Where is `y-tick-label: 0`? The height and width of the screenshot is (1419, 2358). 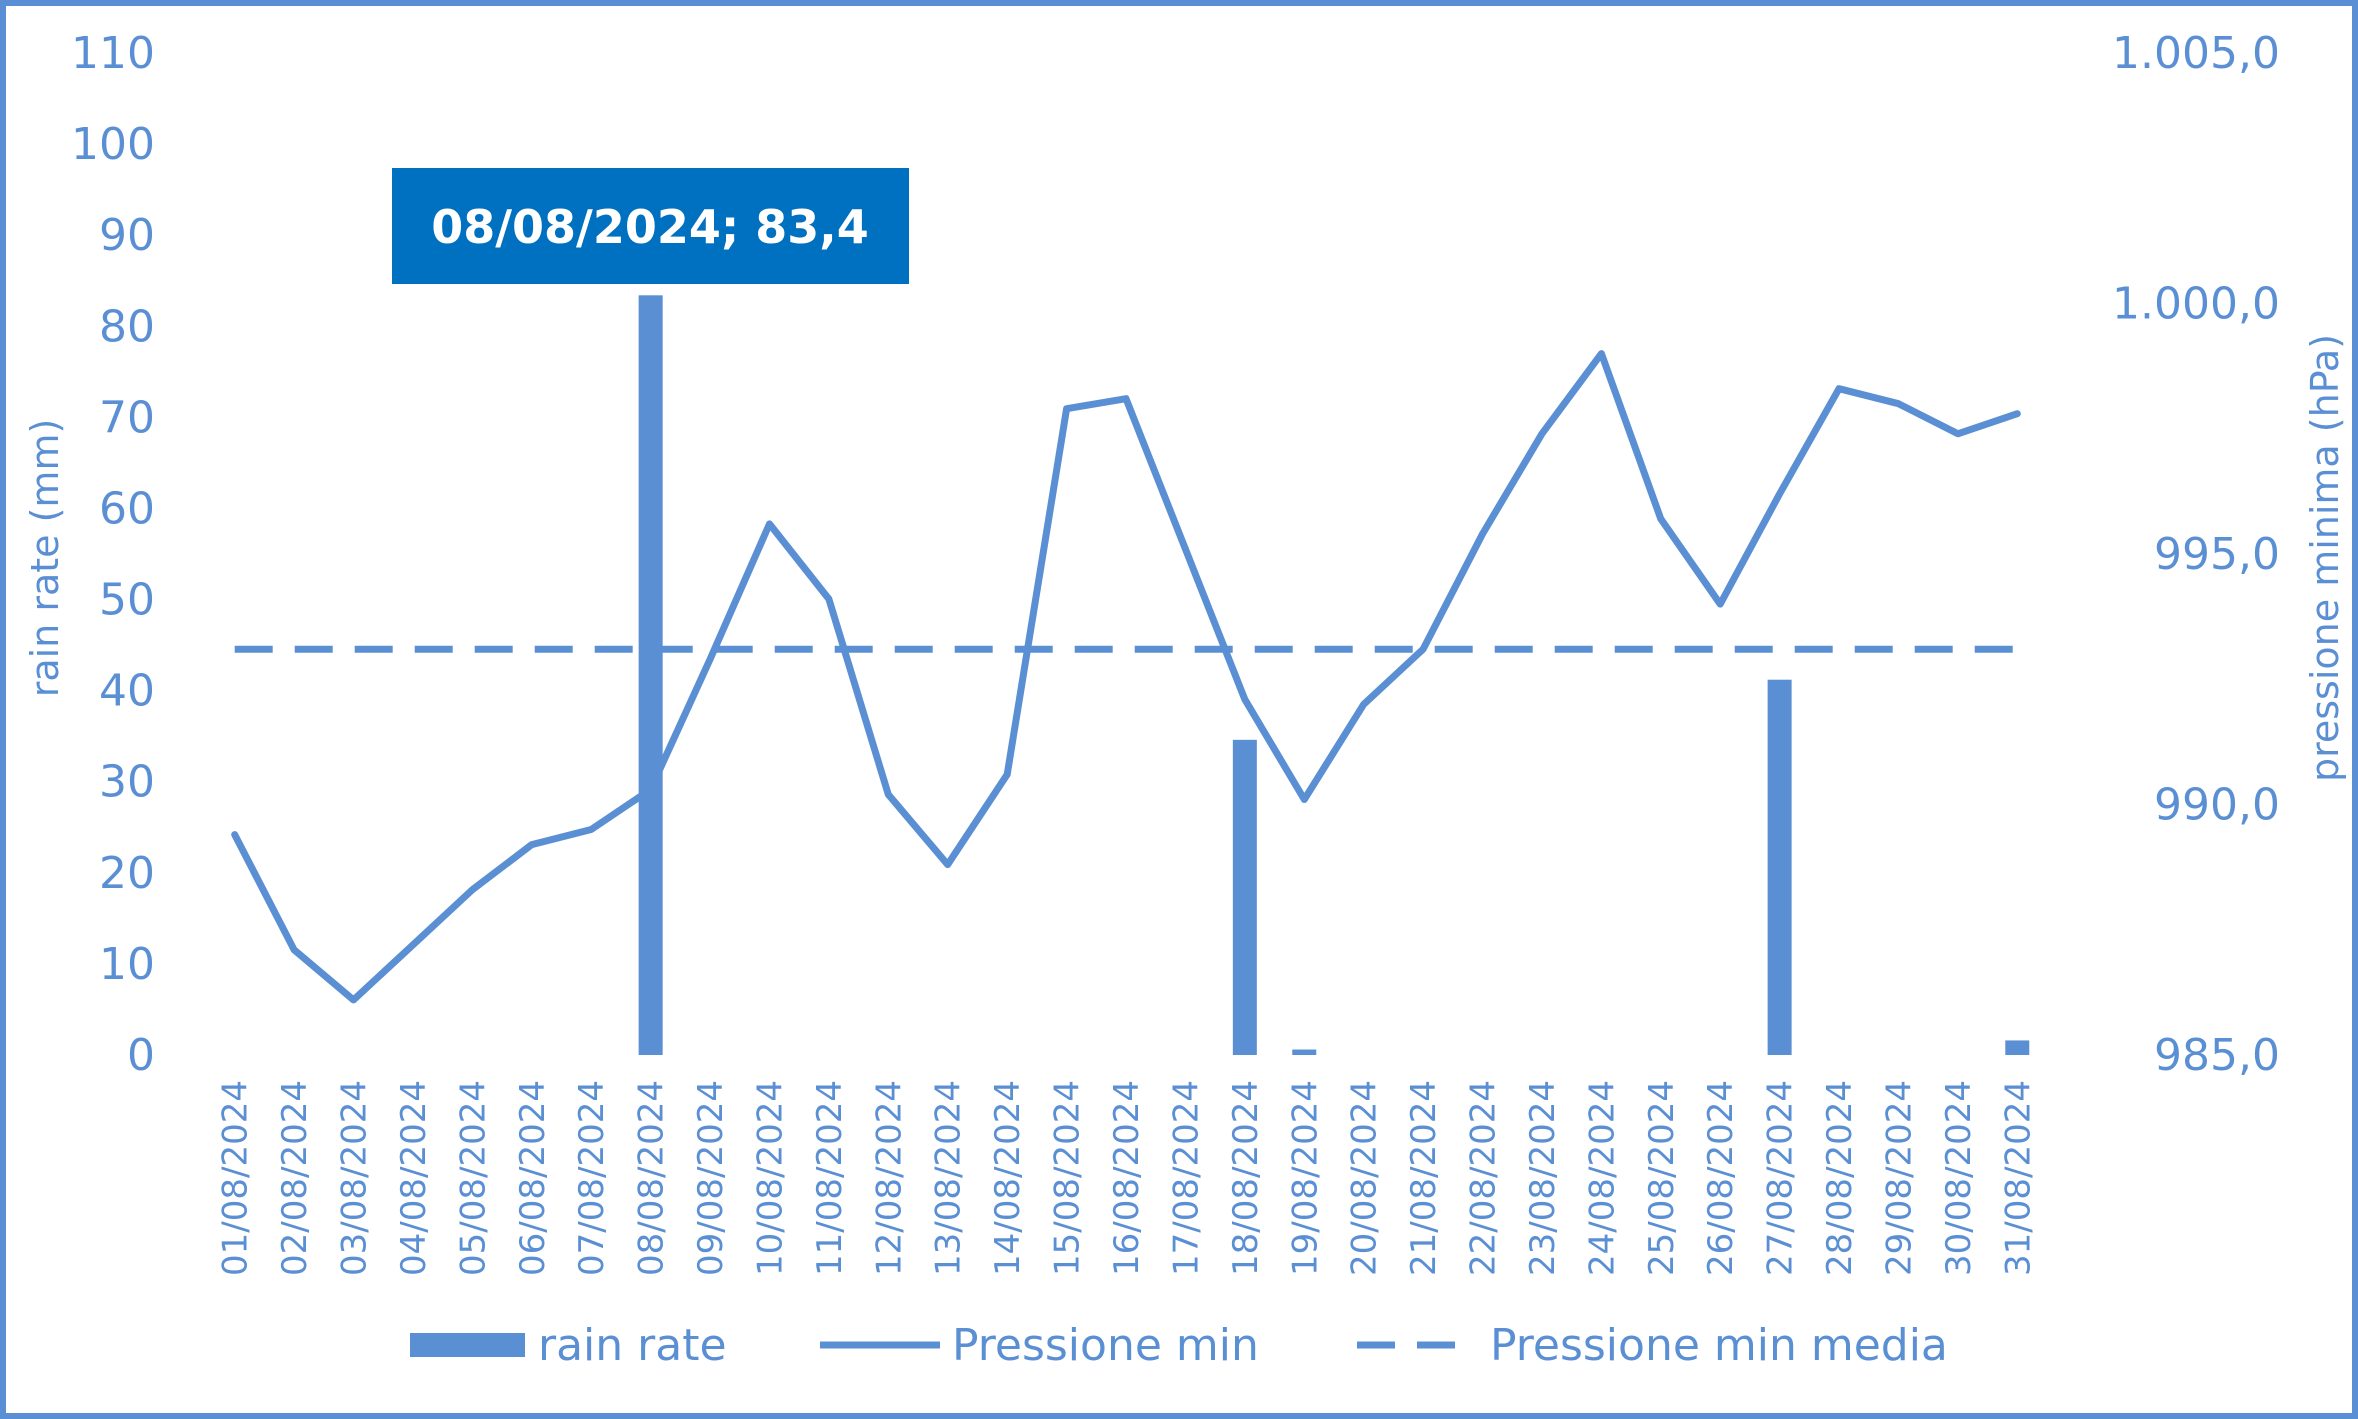 y-tick-label: 0 is located at coordinates (141, 1055).